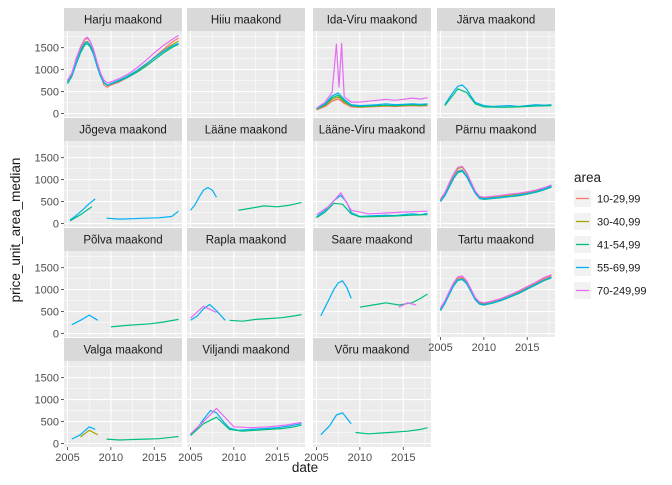 This screenshot has width=672, height=485. I want to click on facet-title: Põlva maakond, so click(122, 241).